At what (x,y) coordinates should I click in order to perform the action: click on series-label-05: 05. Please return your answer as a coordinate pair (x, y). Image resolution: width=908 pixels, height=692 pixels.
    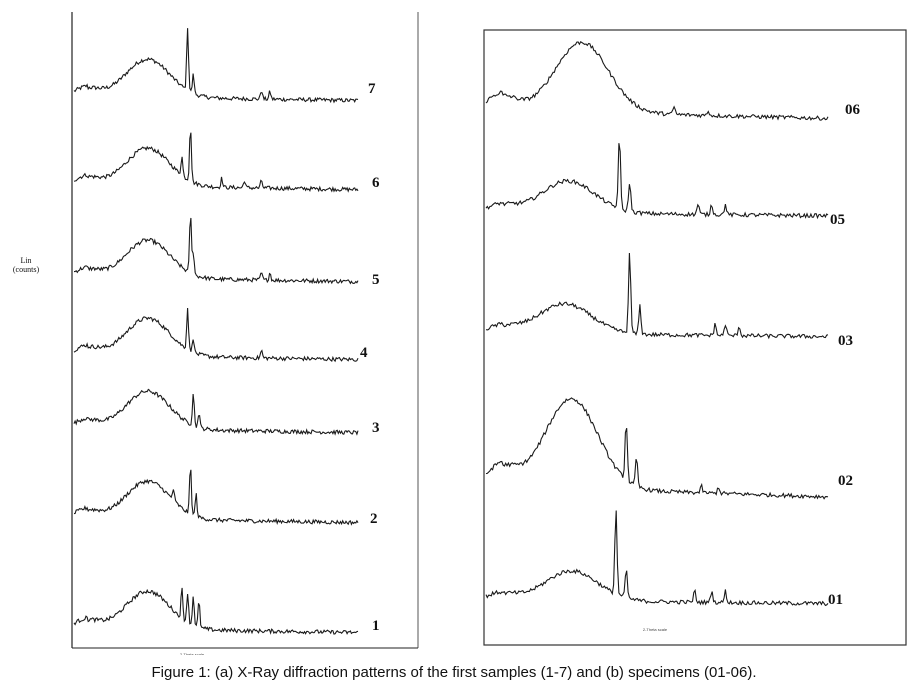
    Looking at the image, I should click on (837, 220).